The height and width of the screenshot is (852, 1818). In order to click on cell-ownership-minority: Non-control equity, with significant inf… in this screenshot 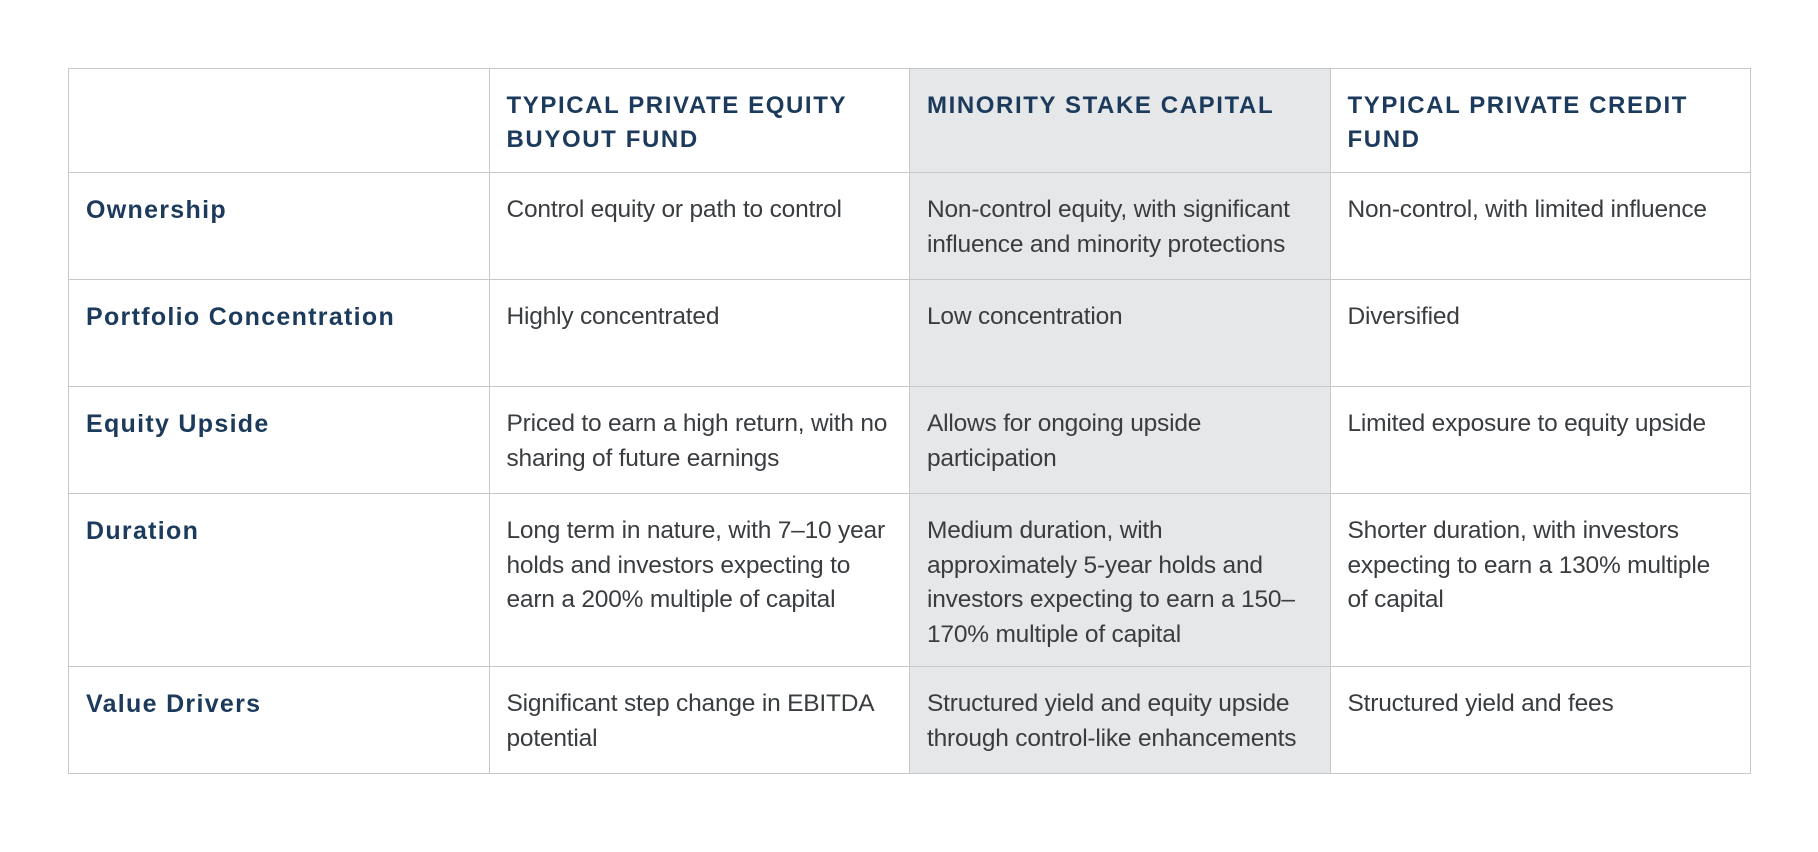, I will do `click(1108, 227)`.